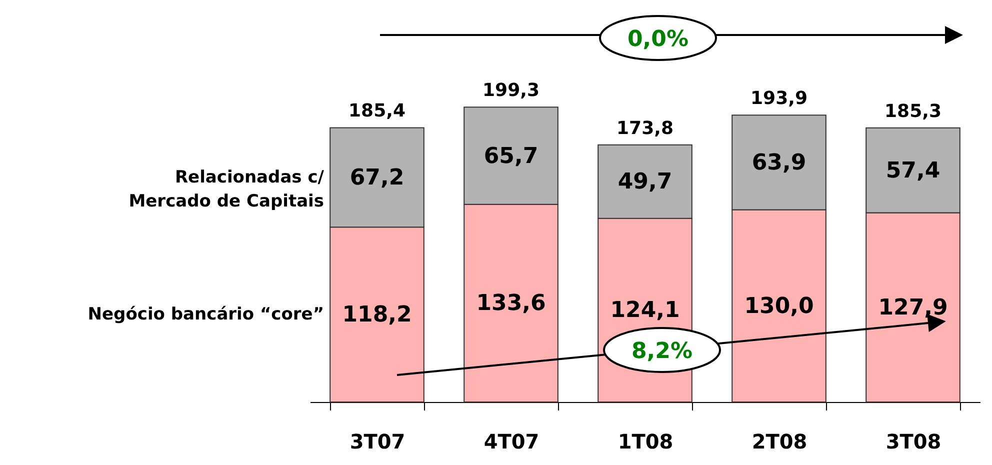 This screenshot has width=992, height=465. What do you see at coordinates (511, 91) in the screenshot?
I see `total-label: 199,3` at bounding box center [511, 91].